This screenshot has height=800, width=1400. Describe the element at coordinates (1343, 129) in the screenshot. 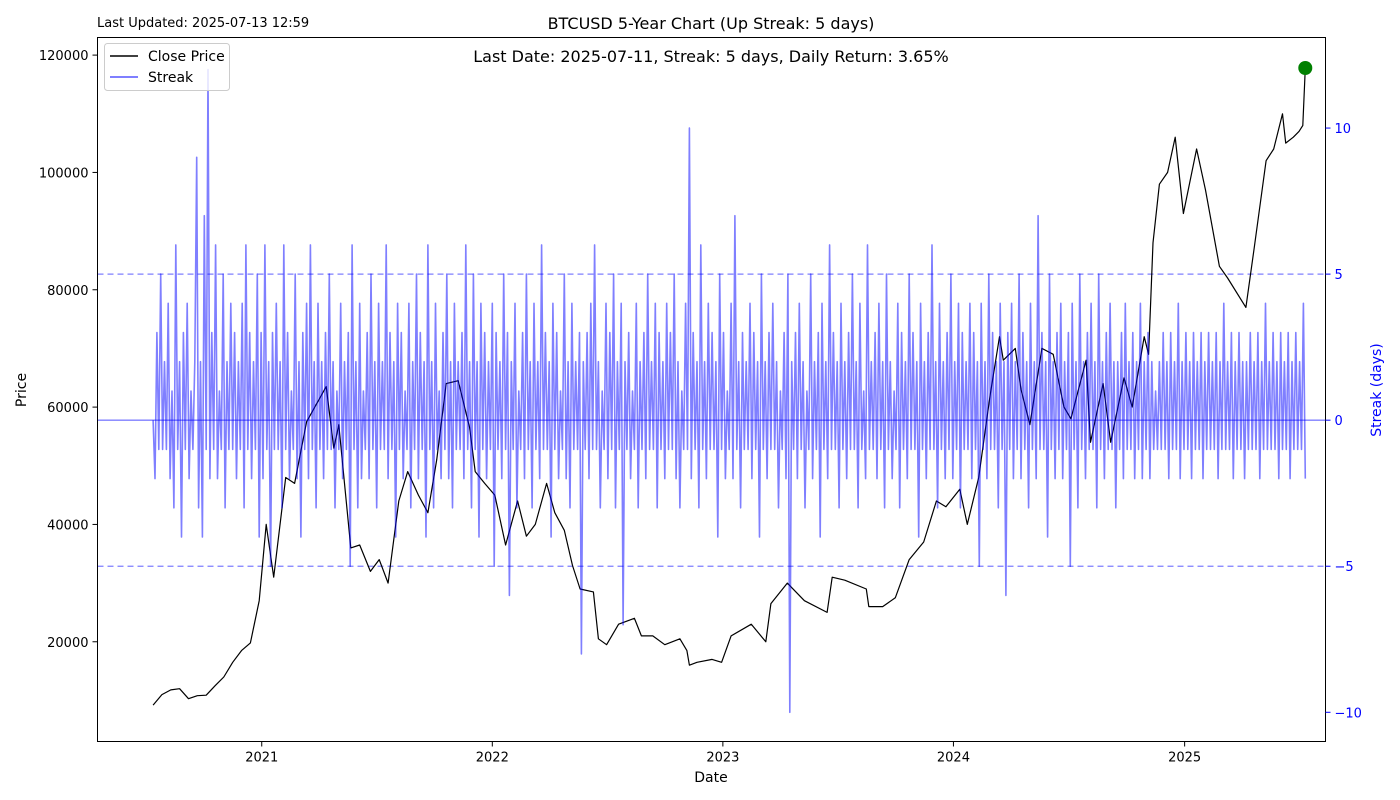

I see `y2-tick-label: 10` at that location.